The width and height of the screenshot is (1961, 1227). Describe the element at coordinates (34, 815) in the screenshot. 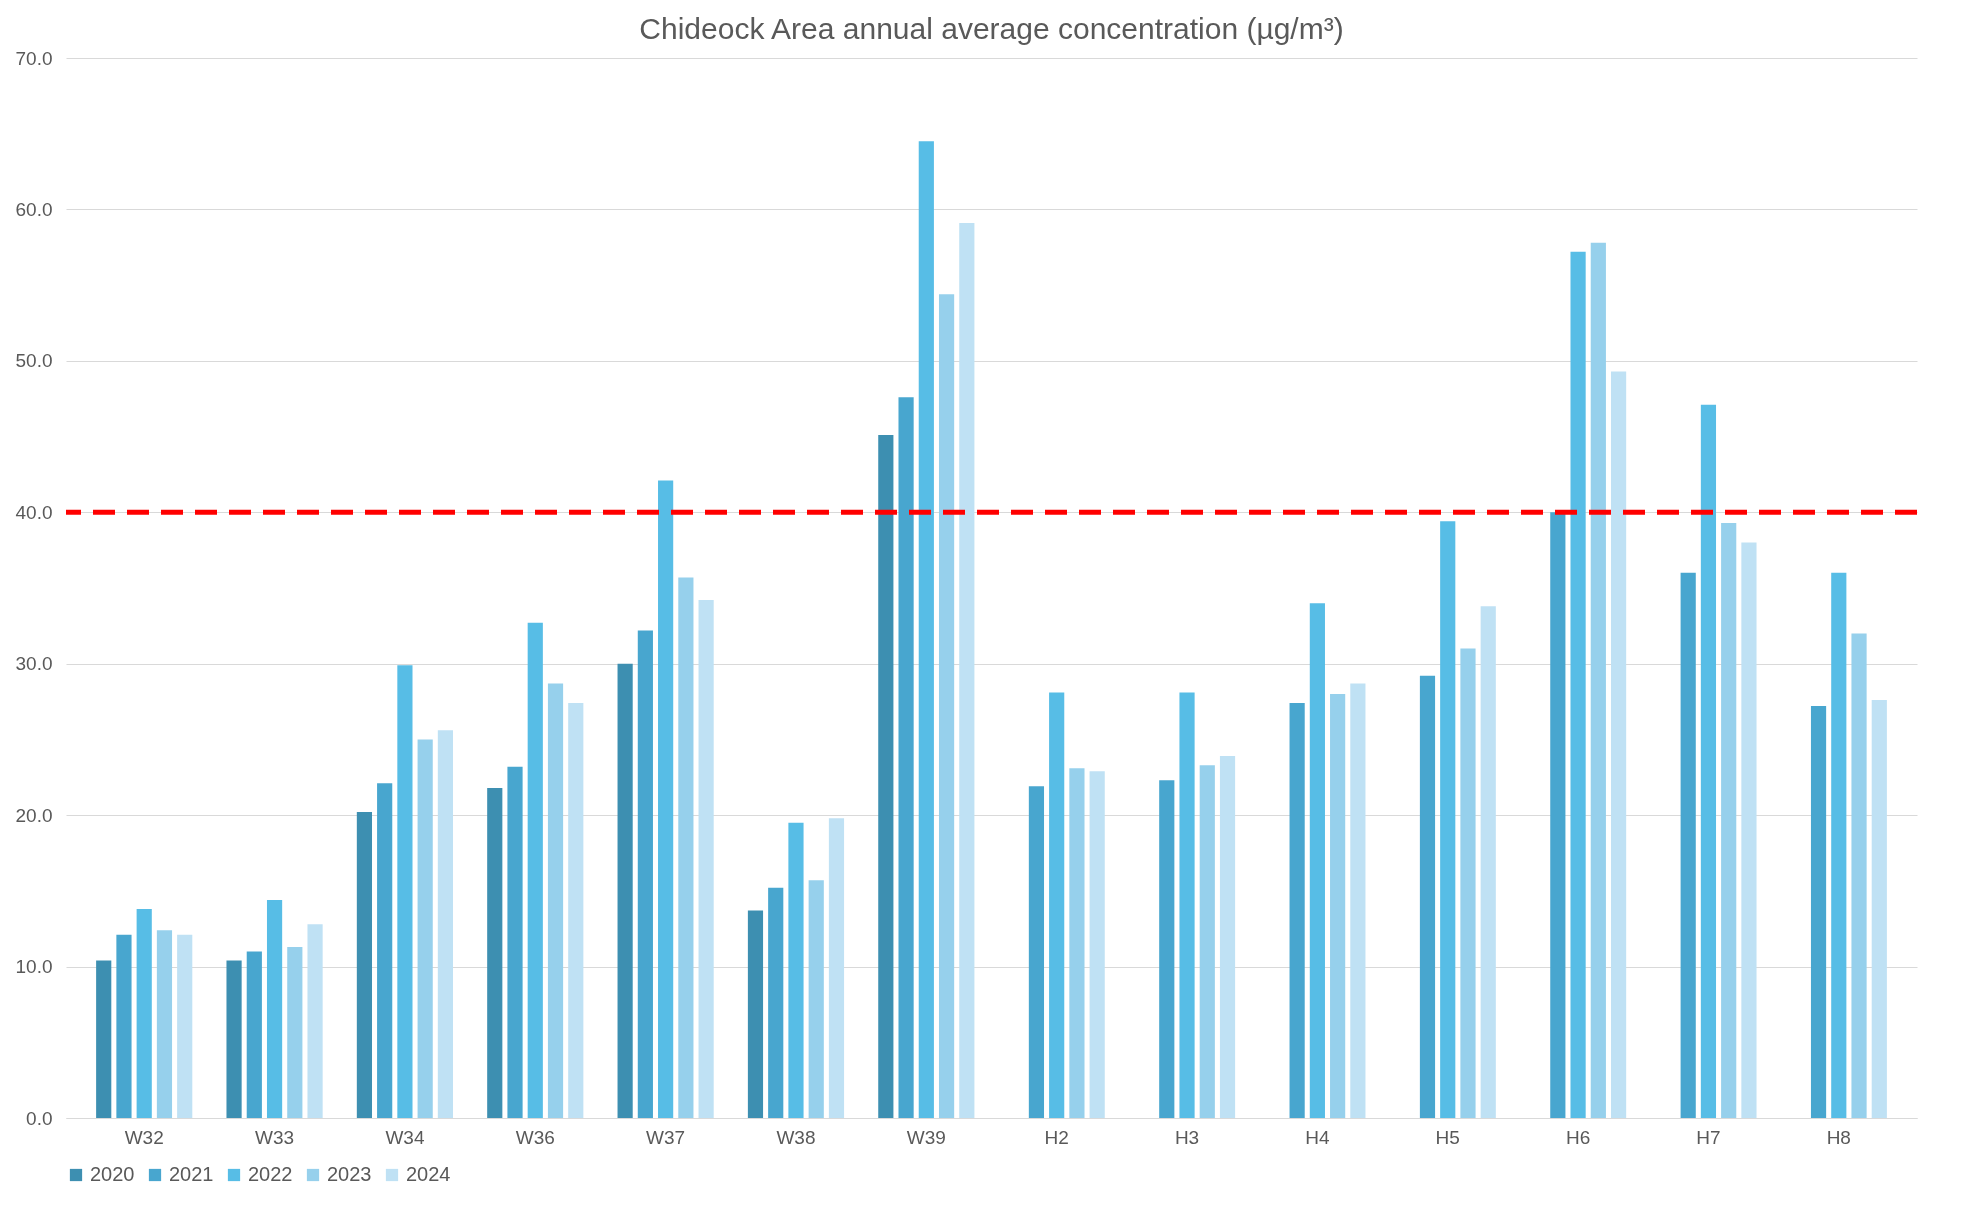

I see `y-tick-label: 20.0` at that location.